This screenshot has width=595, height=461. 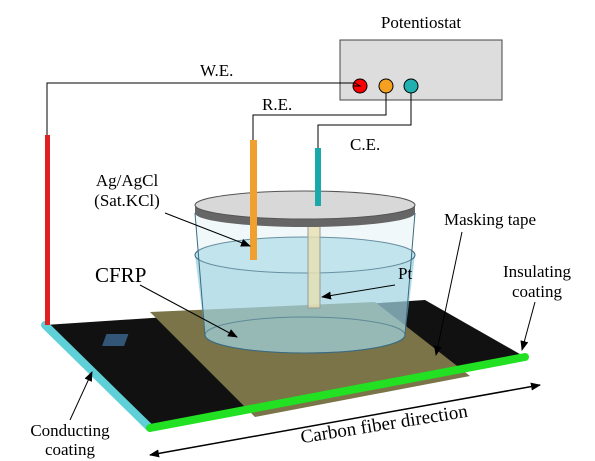 I want to click on label: Pt, so click(x=405, y=273).